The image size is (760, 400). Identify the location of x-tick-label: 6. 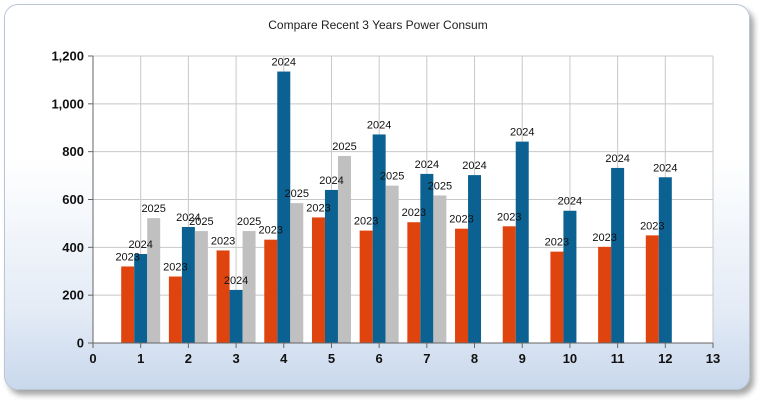
(379, 358).